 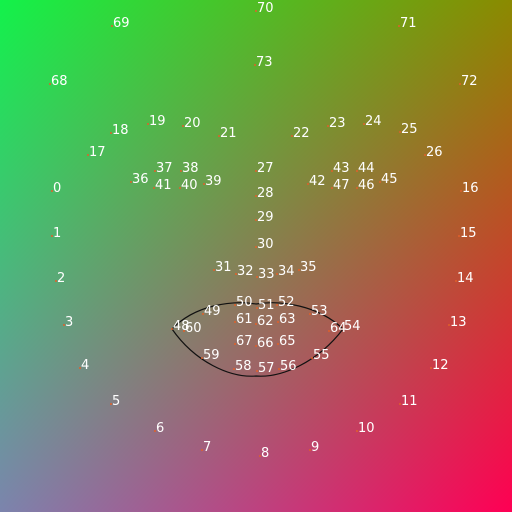 What do you see at coordinates (120, 130) in the screenshot?
I see `landmark-label: 18` at bounding box center [120, 130].